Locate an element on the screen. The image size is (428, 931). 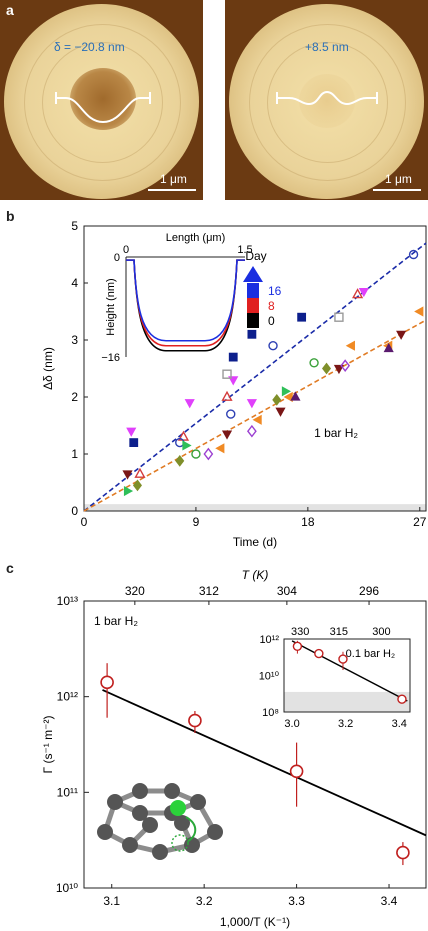
inset-frame is located at coordinates (347, 675).